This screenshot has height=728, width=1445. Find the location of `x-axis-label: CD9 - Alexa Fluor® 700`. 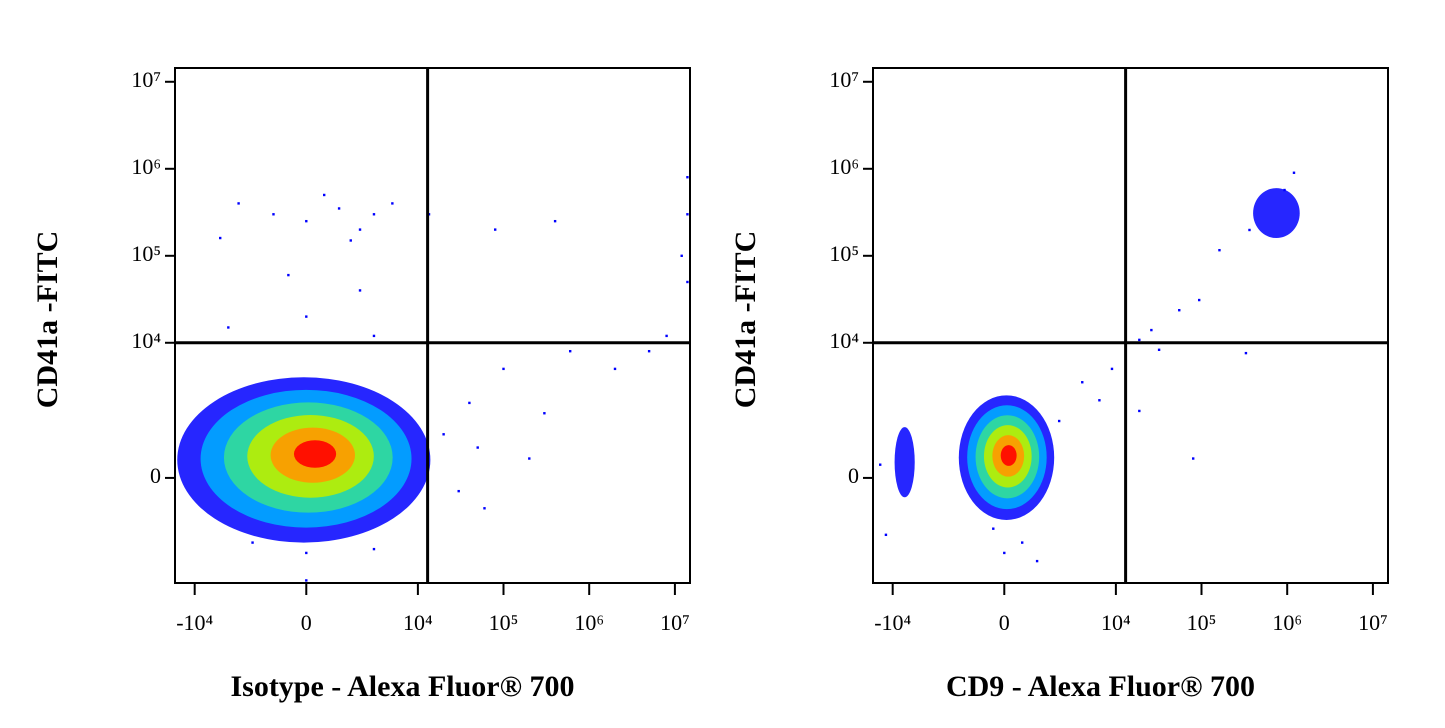

x-axis-label: CD9 - Alexa Fluor® 700 is located at coordinates (1100, 686).